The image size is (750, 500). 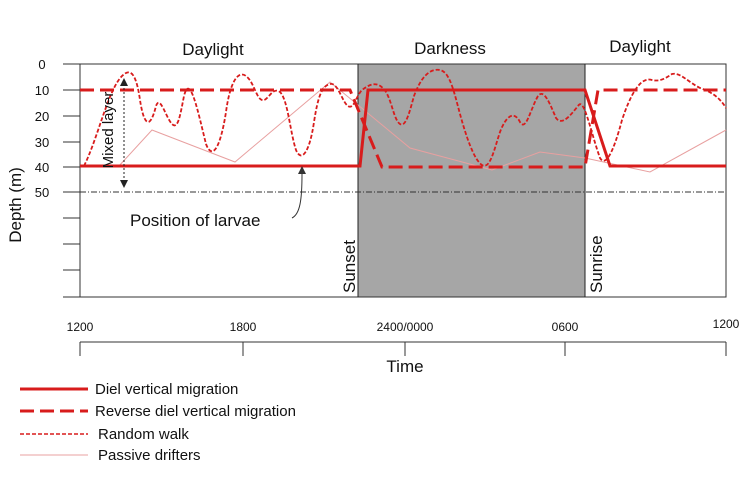 What do you see at coordinates (124, 82) in the screenshot?
I see `mixed-layer-arrow-up` at bounding box center [124, 82].